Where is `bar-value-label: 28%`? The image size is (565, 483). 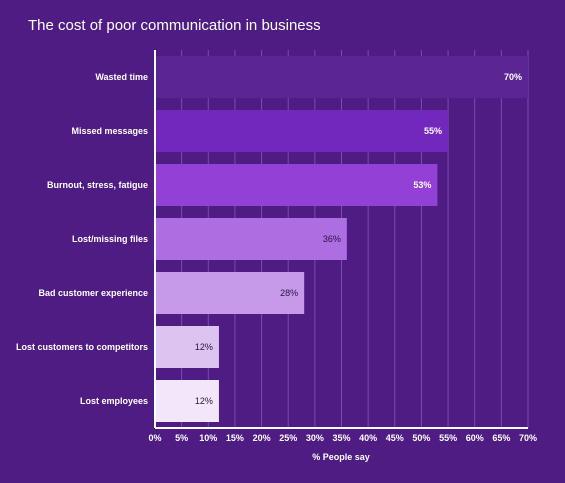
bar-value-label: 28% is located at coordinates (289, 293).